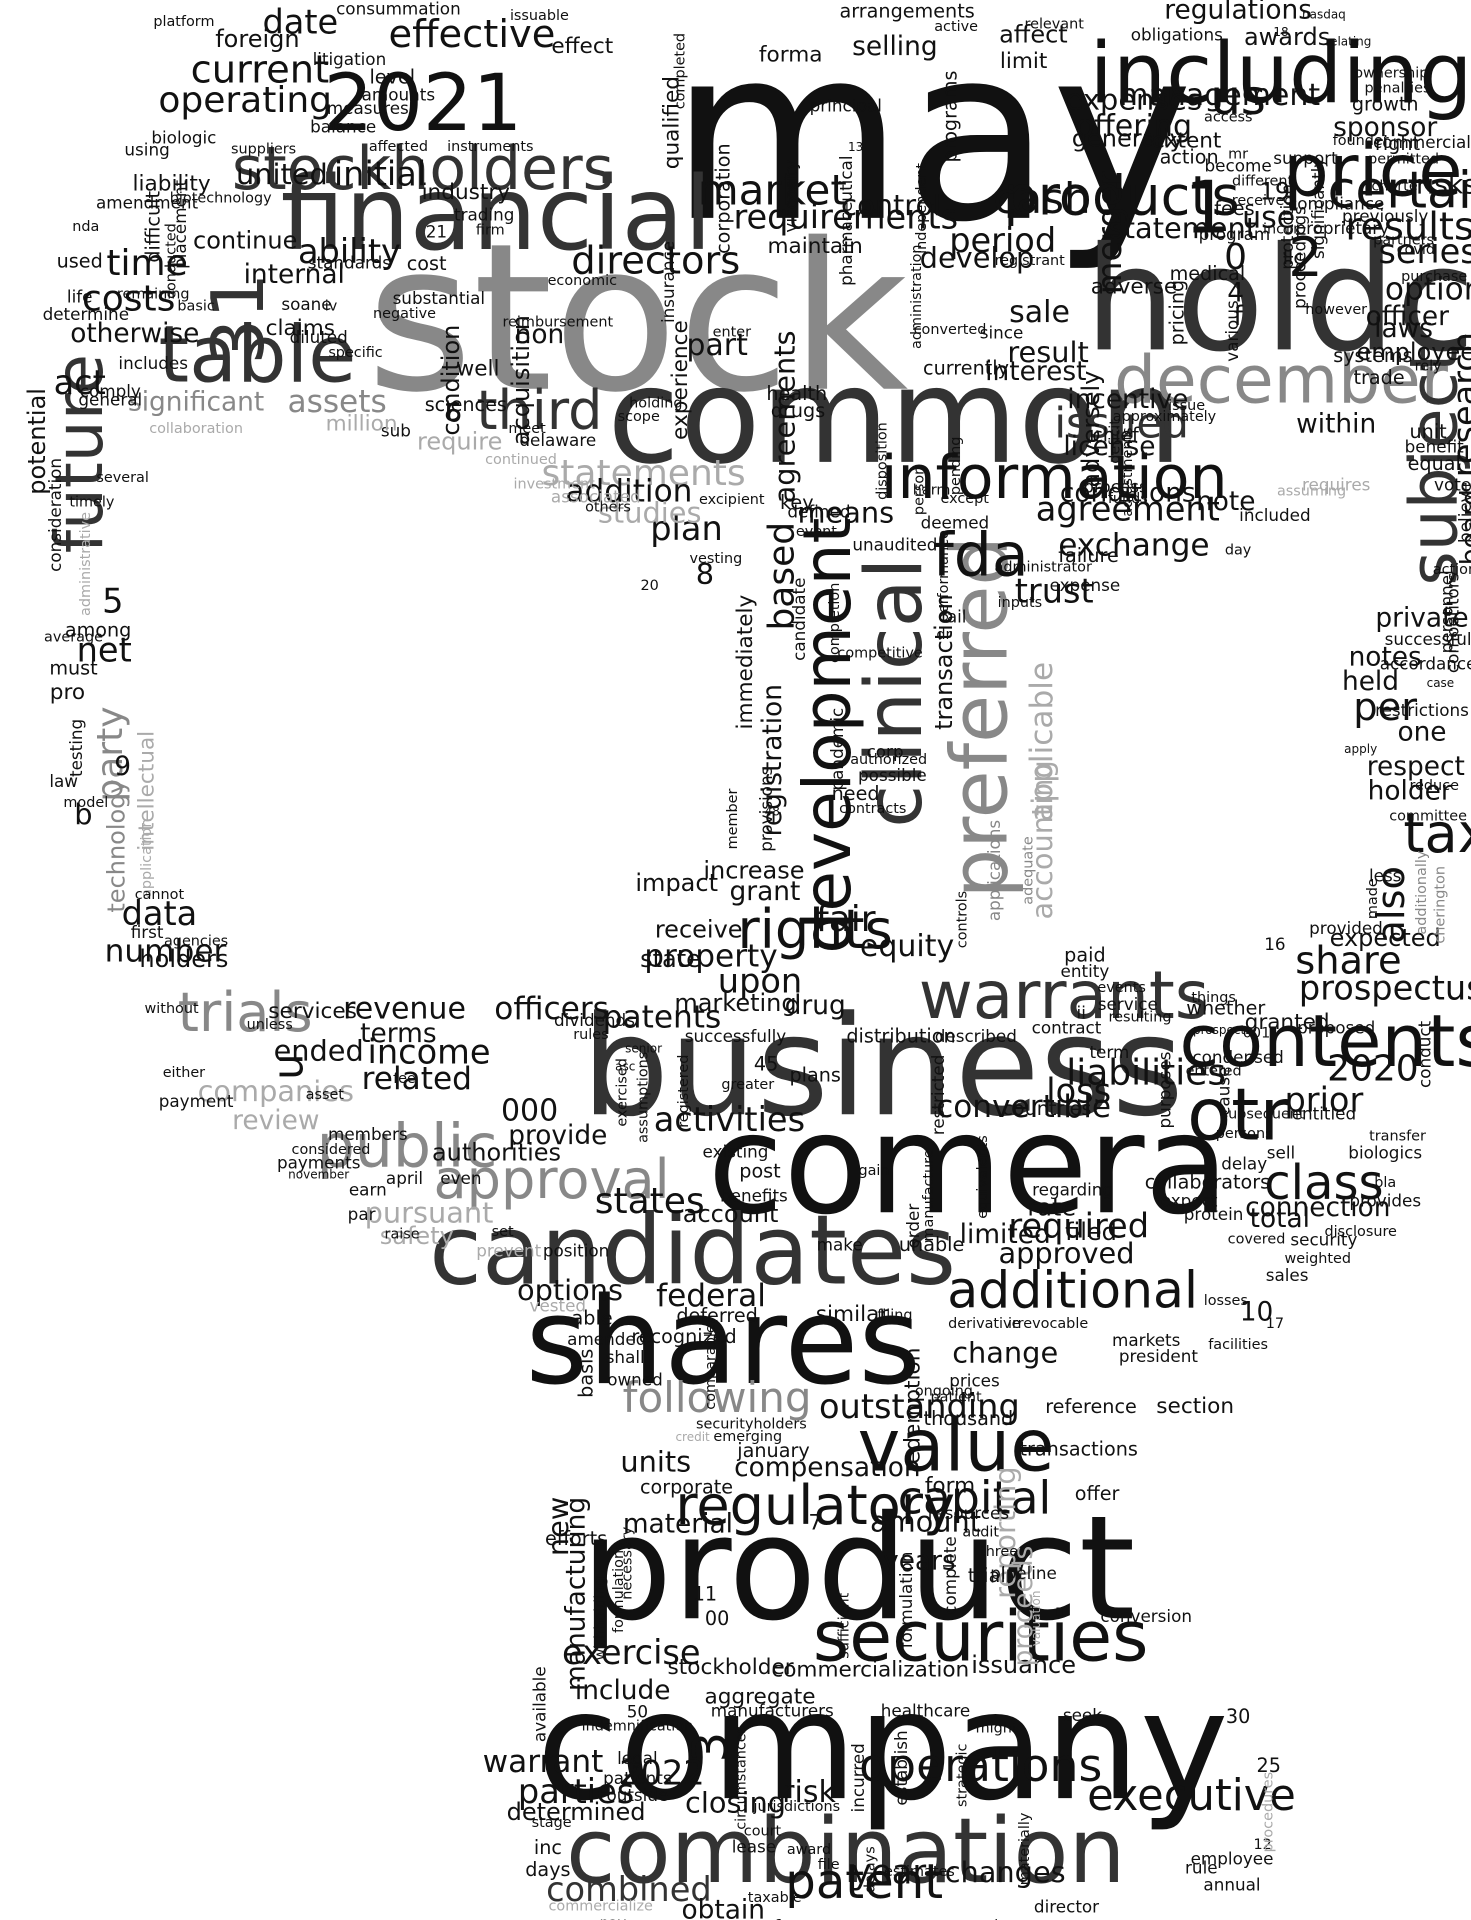  Describe the element at coordinates (1323, 1183) in the screenshot. I see `cloud-word: class` at that location.